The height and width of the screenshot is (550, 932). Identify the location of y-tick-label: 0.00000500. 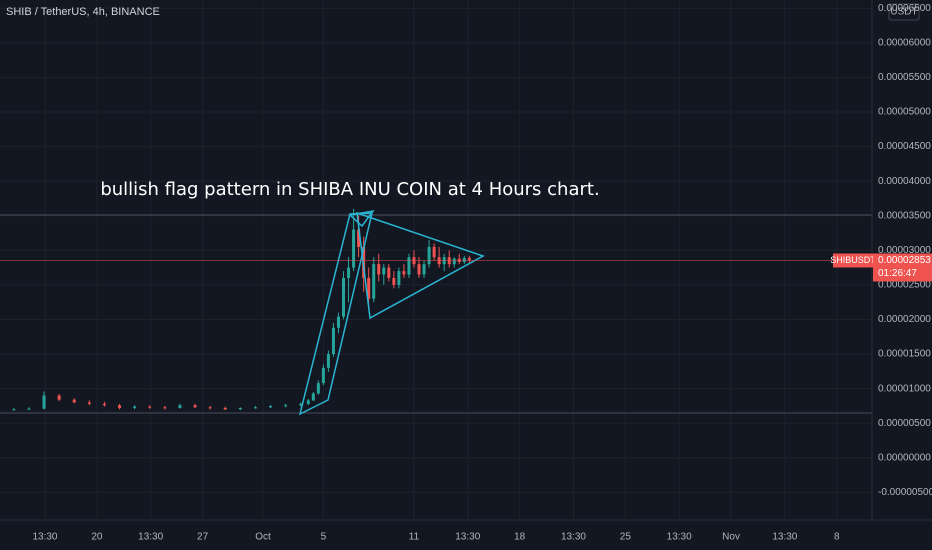
(904, 423).